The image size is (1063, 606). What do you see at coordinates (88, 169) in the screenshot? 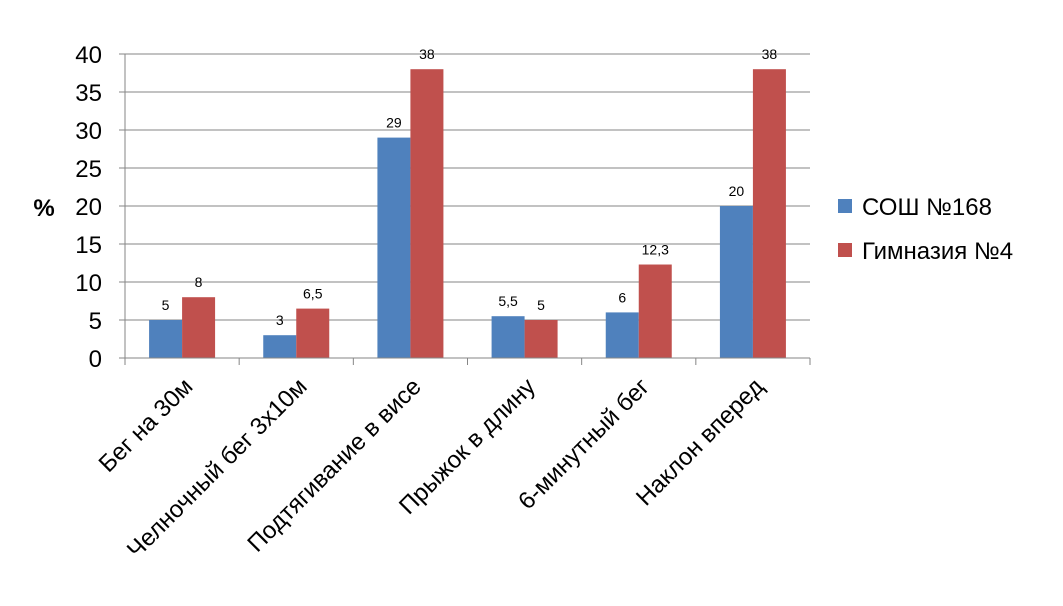
I see `y-tick-label: 25` at bounding box center [88, 169].